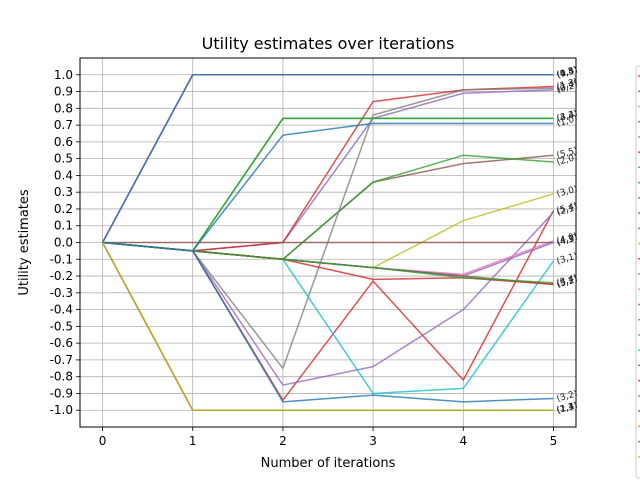 The image size is (640, 485). What do you see at coordinates (63, 243) in the screenshot?
I see `y-tick-label: 0.0` at bounding box center [63, 243].